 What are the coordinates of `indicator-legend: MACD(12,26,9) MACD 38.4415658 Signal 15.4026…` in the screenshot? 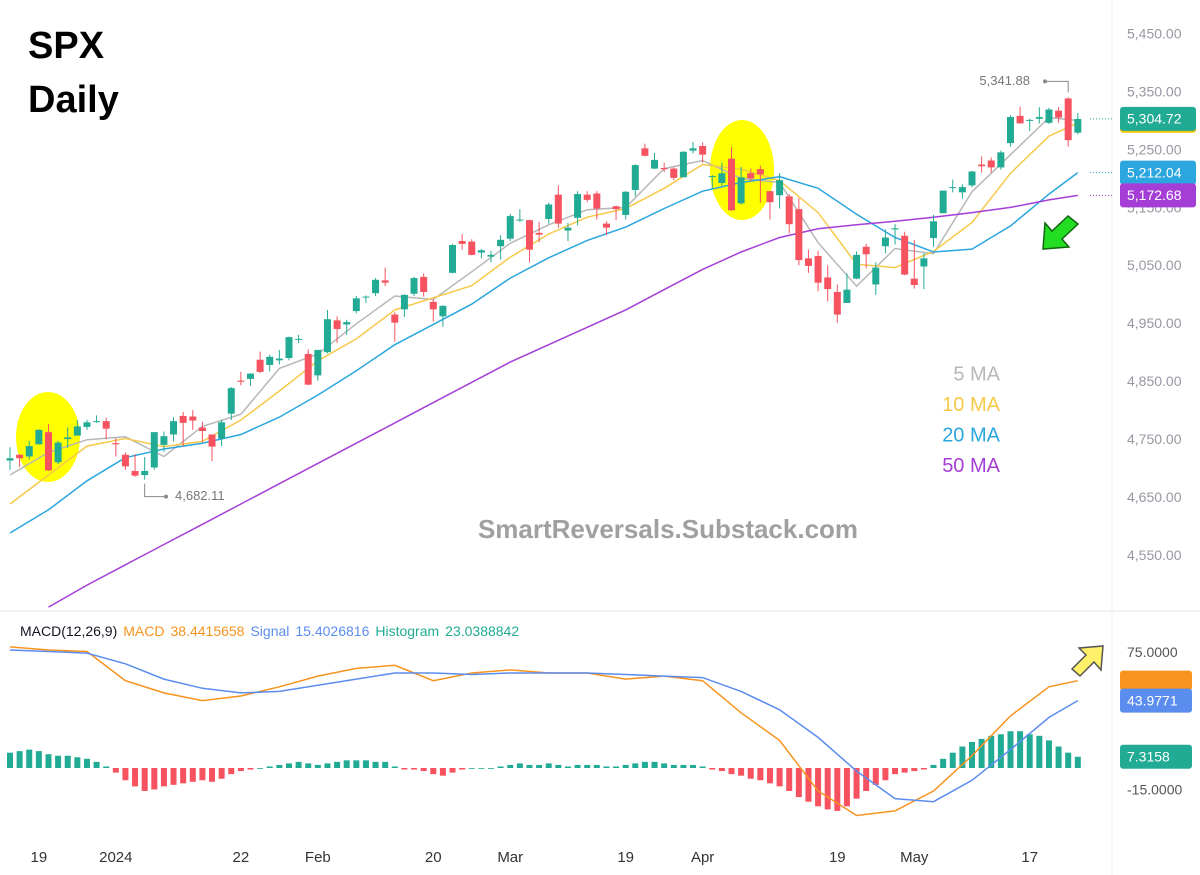 It's located at (269, 631).